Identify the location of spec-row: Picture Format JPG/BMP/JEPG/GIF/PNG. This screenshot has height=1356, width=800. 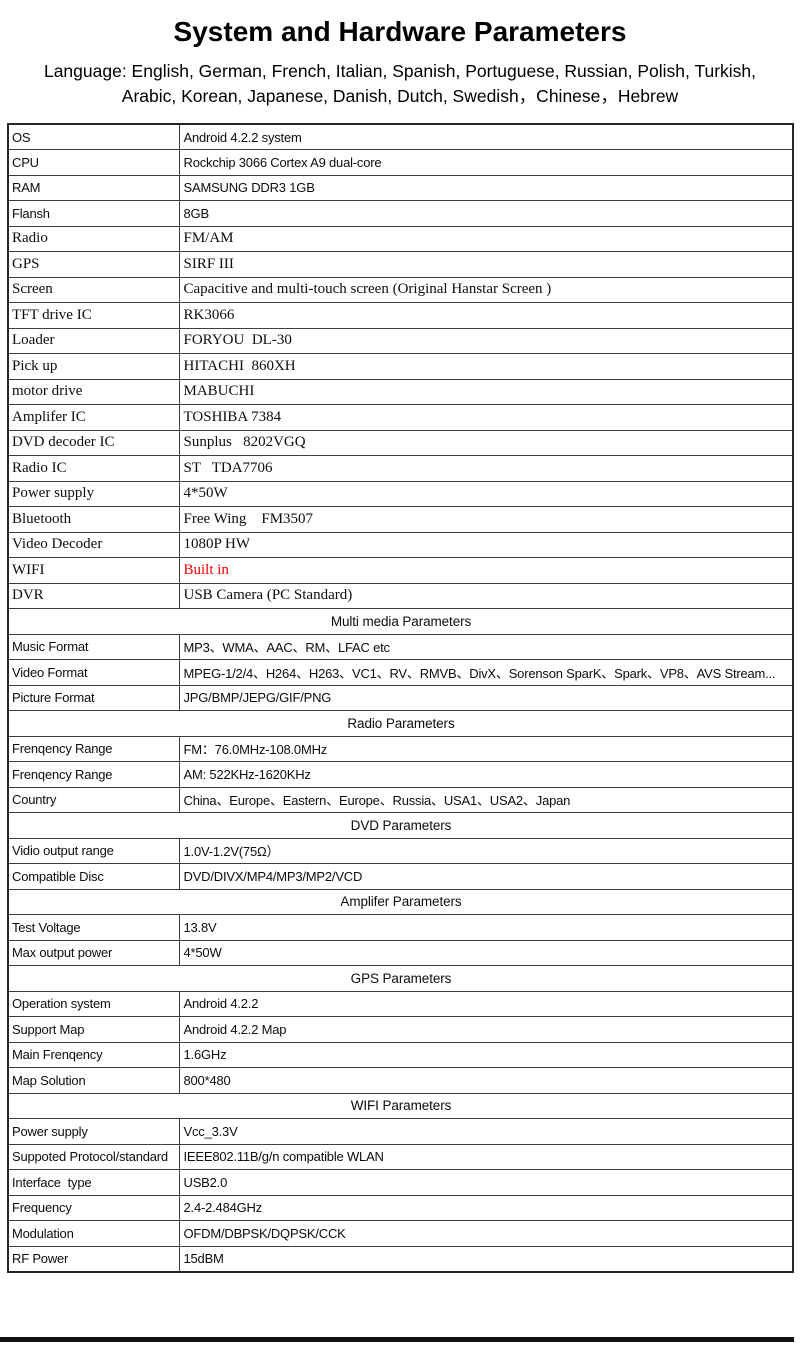
(400, 697).